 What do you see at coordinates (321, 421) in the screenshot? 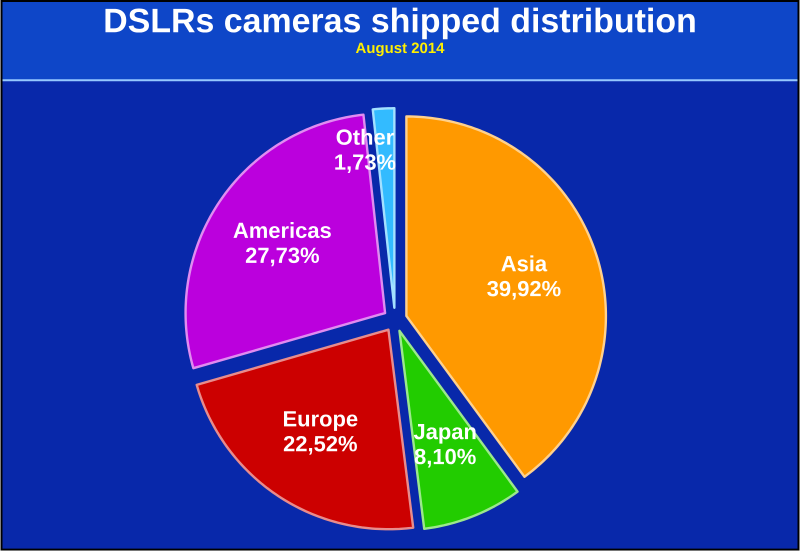
I see `slice-label: Europe` at bounding box center [321, 421].